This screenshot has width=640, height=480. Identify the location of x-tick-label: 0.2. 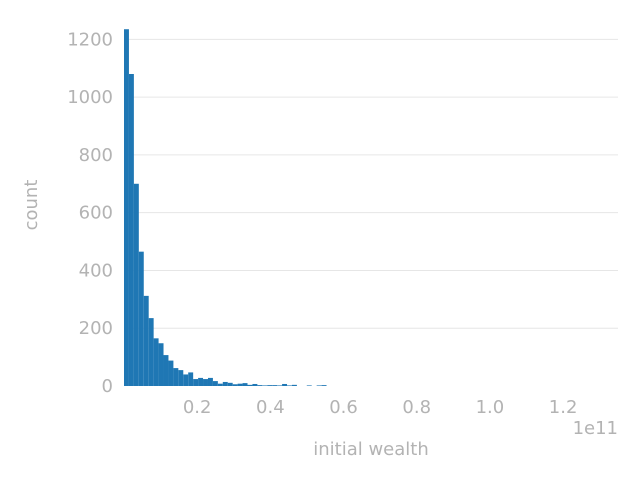
(197, 407).